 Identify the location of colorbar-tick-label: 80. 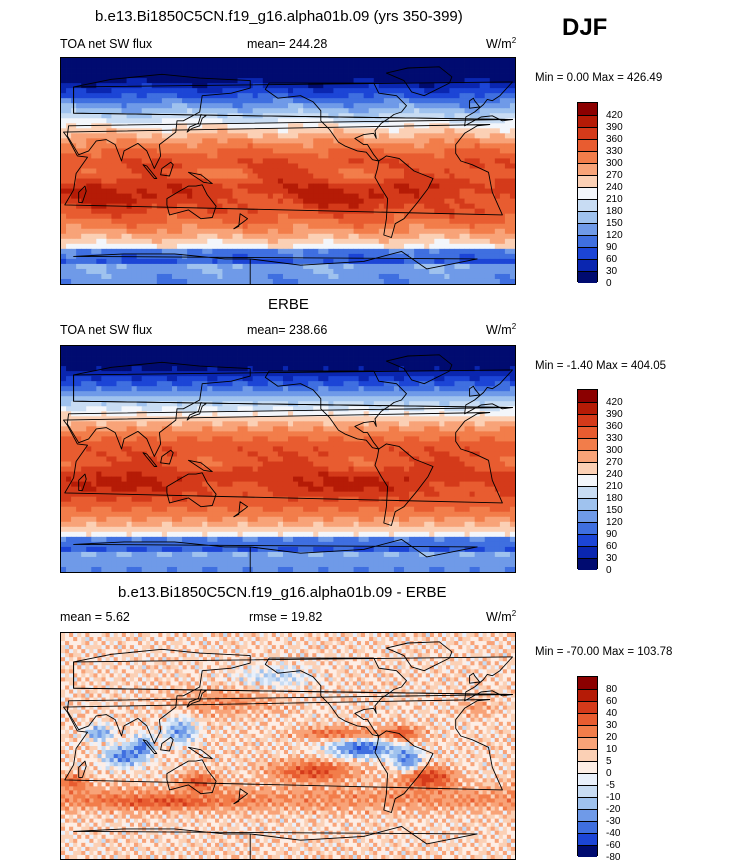
(612, 689).